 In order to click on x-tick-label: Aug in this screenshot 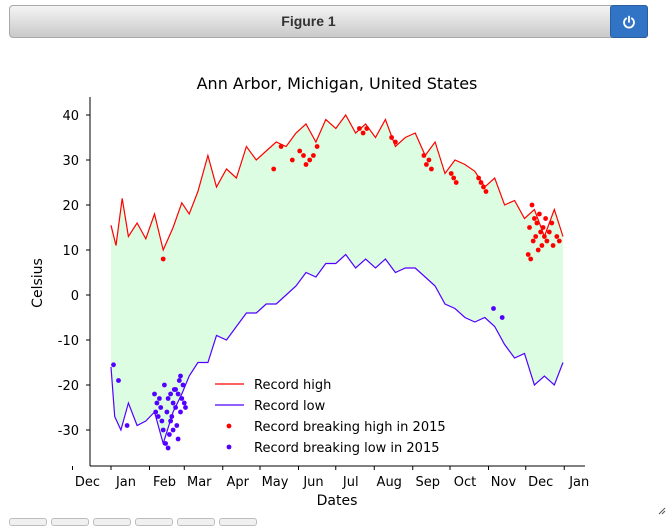, I will do `click(389, 482)`.